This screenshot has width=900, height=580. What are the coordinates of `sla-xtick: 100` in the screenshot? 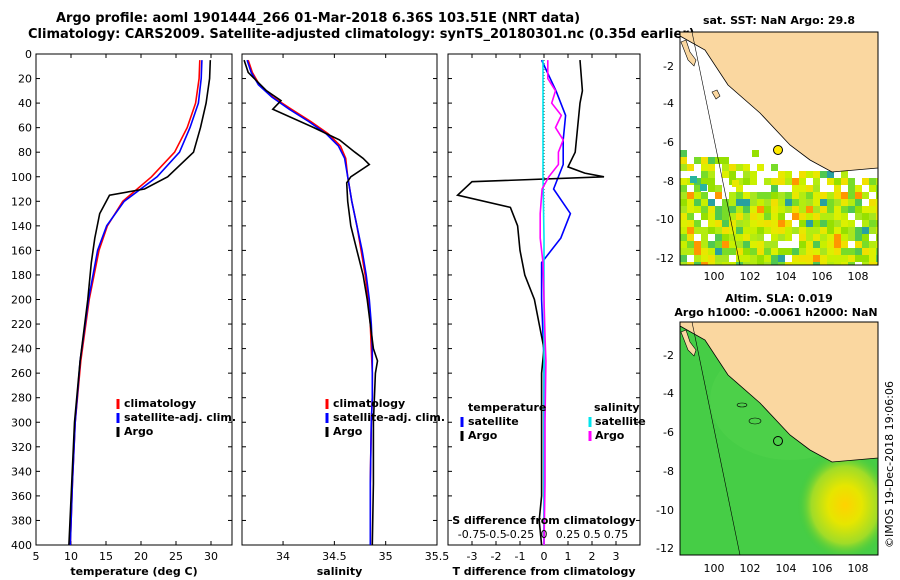 It's located at (714, 568).